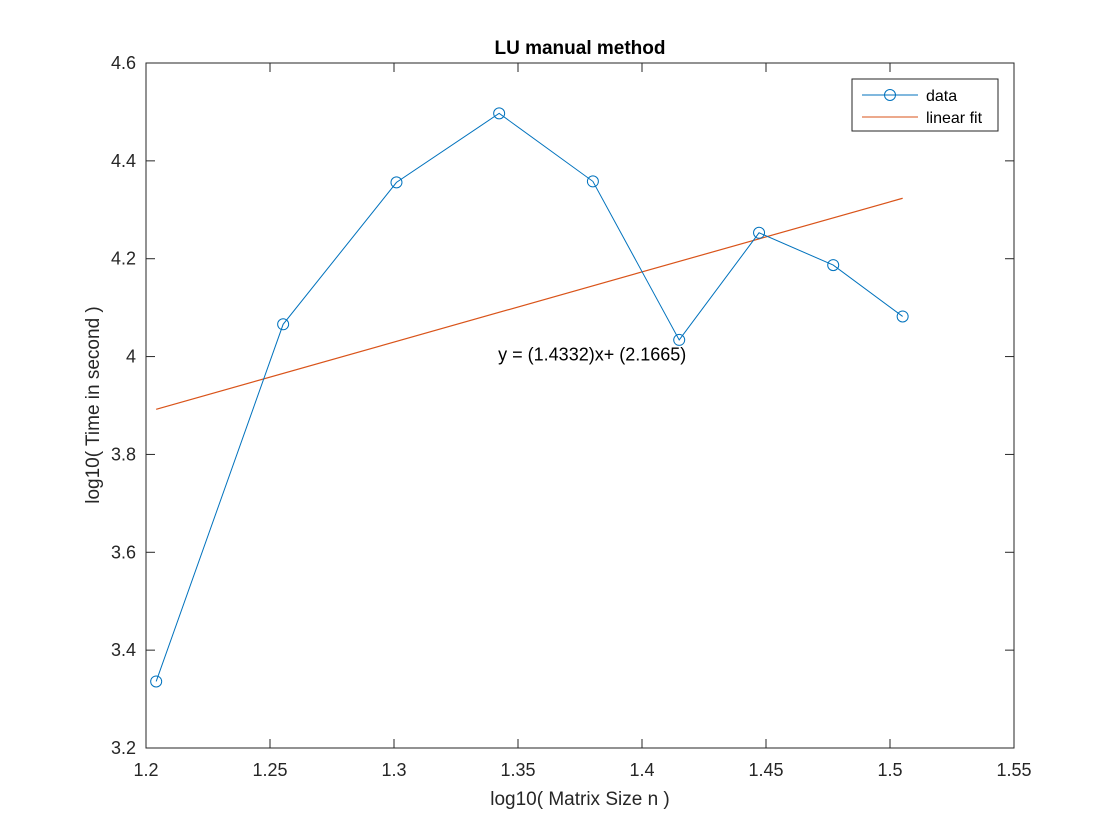  I want to click on y-tick-label: 3.8, so click(123, 454).